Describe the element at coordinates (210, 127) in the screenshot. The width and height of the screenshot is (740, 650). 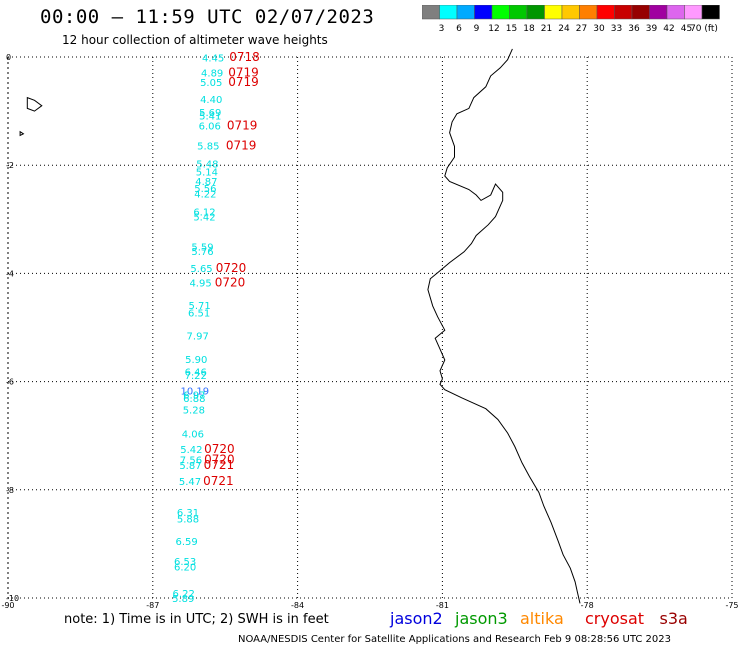
I see `wave-height-value: 6.06` at that location.